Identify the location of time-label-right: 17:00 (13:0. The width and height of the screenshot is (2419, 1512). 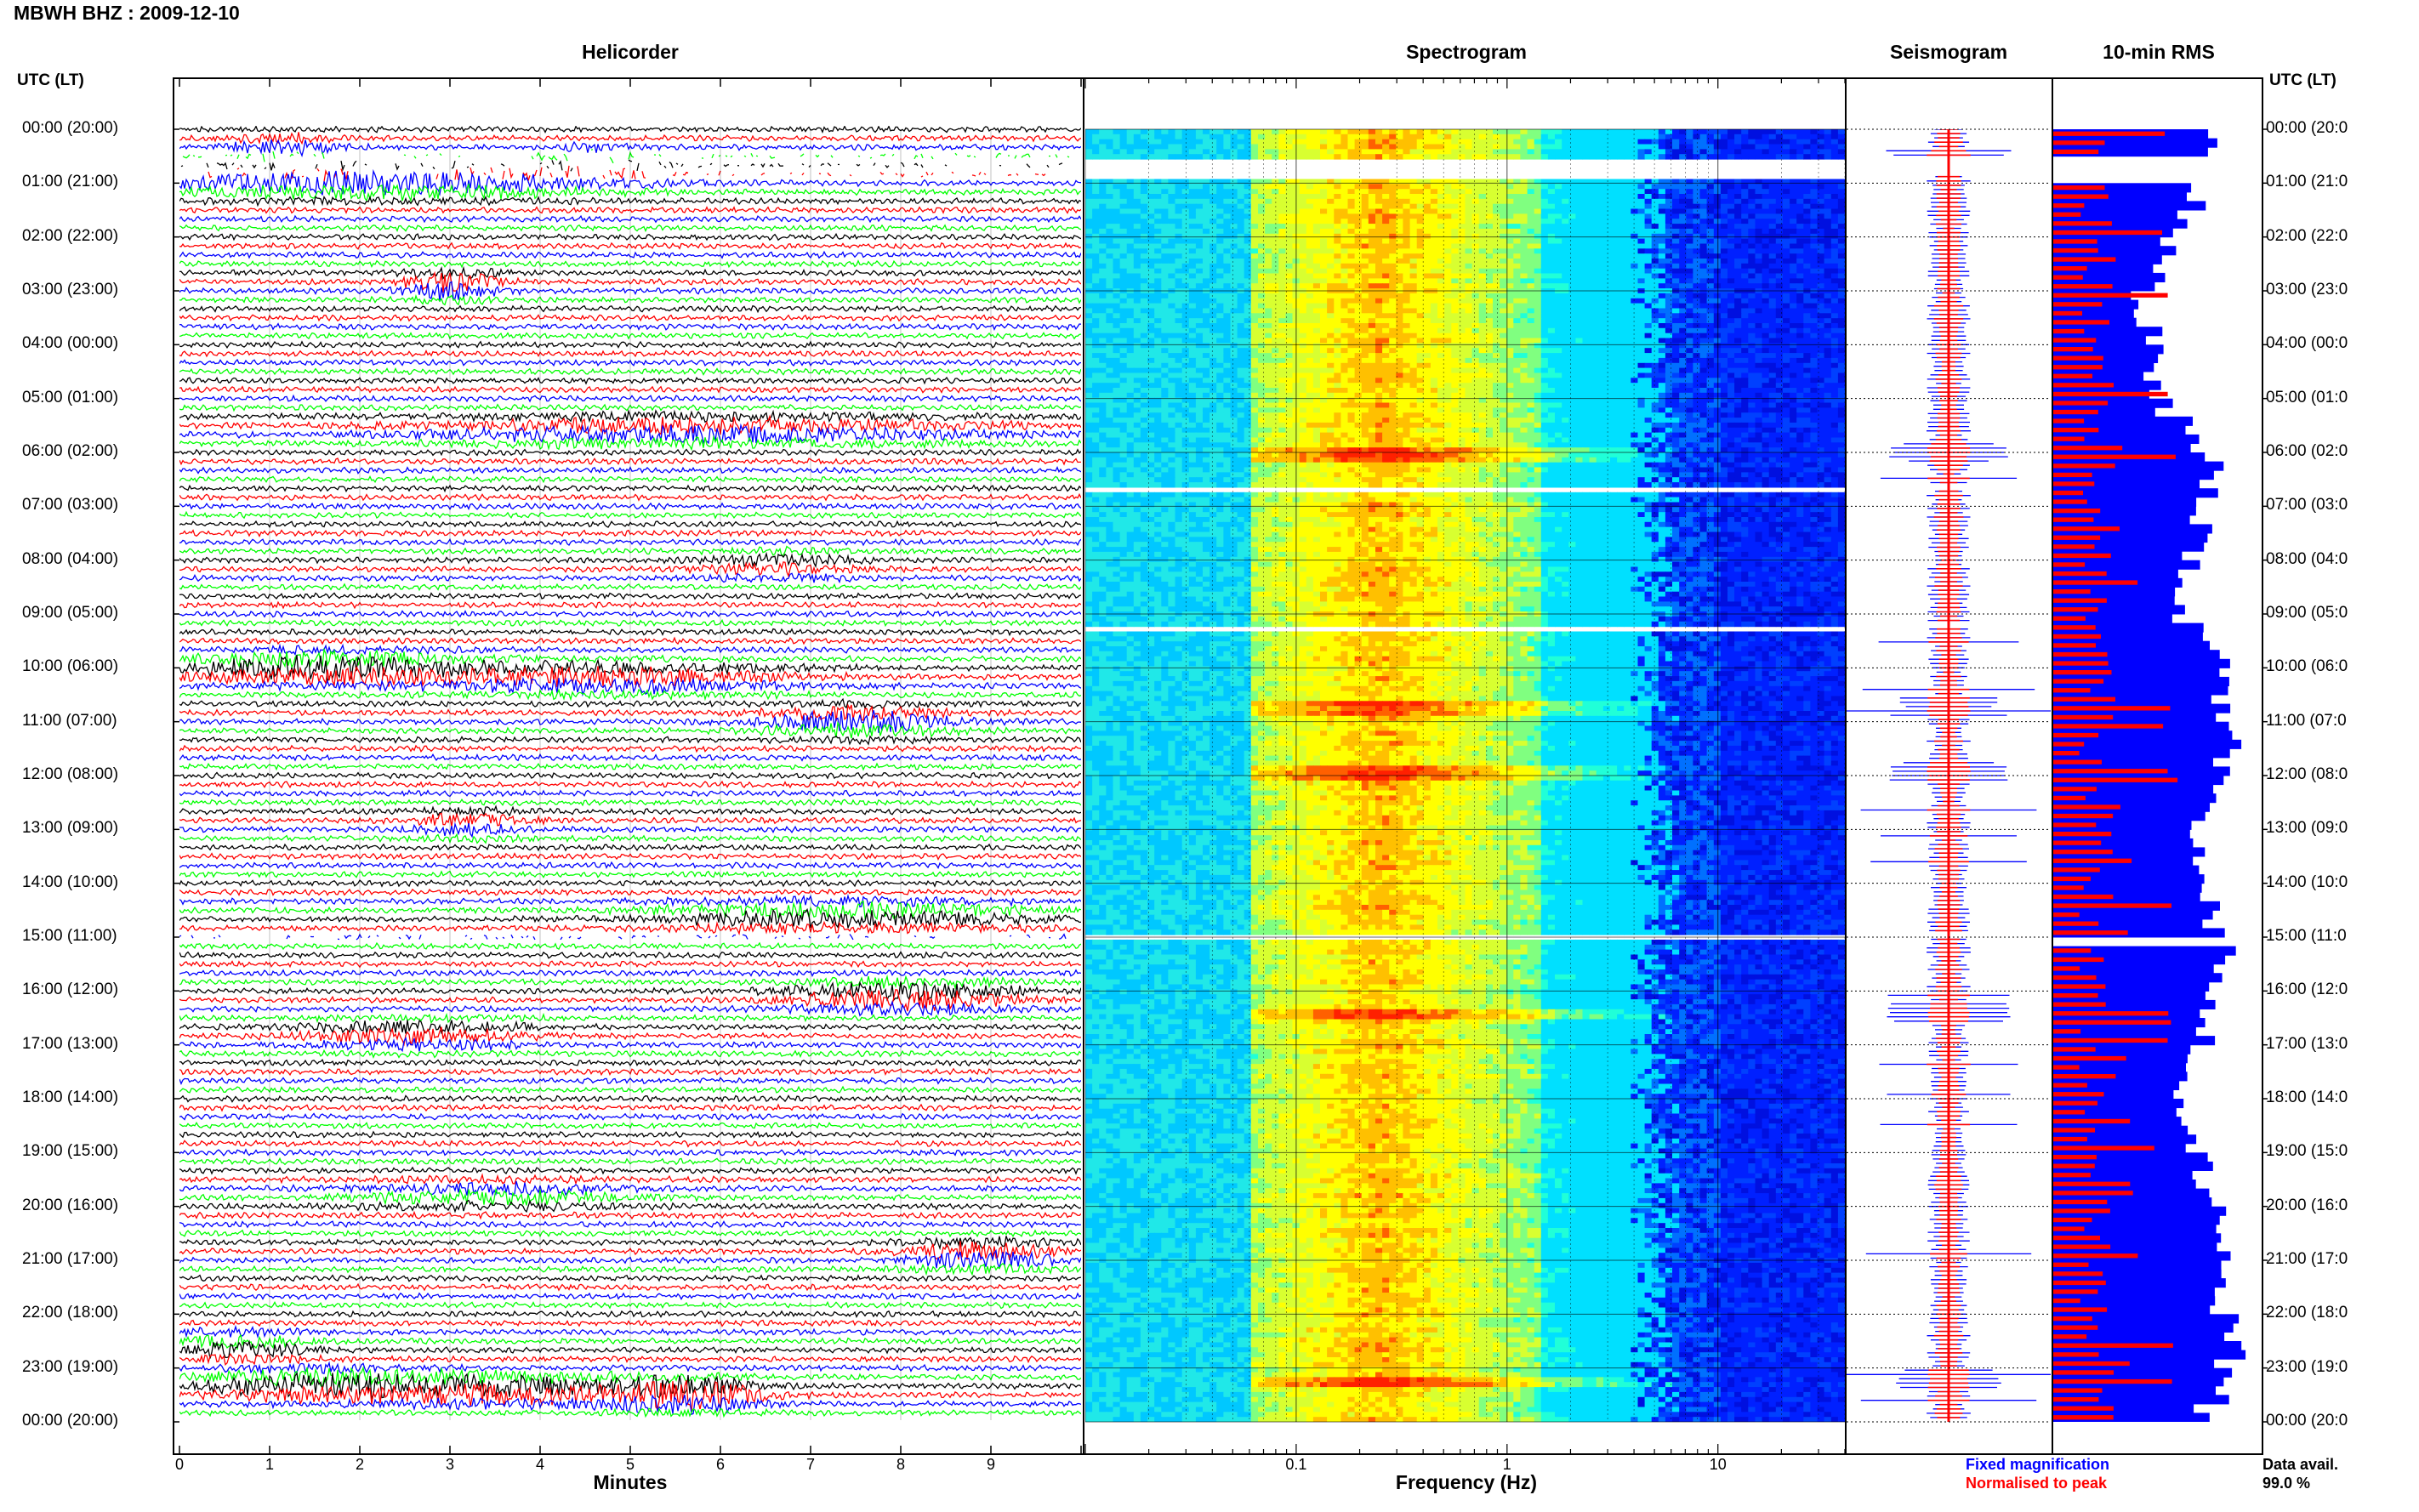
(2307, 1044).